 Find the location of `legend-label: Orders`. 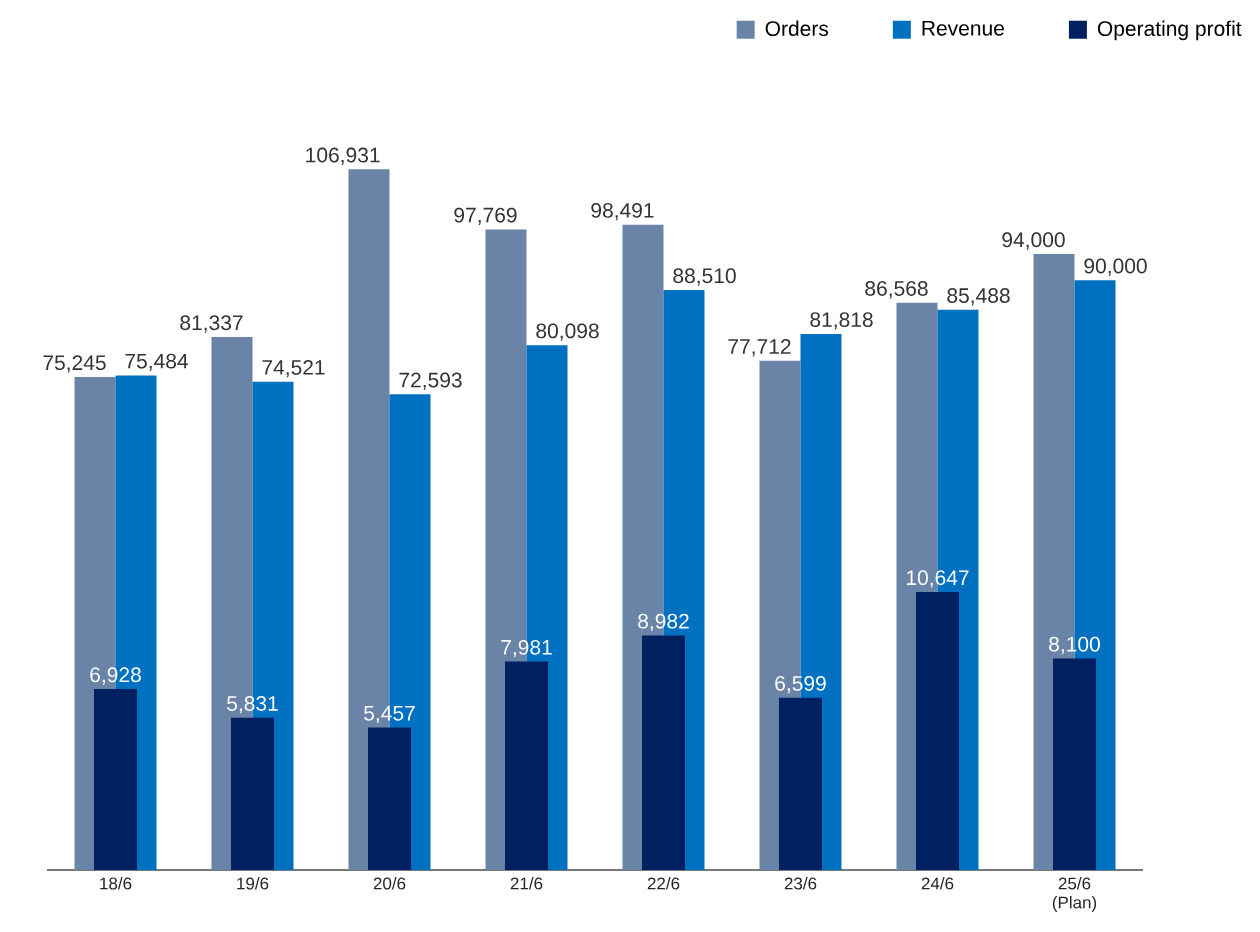

legend-label: Orders is located at coordinates (797, 28).